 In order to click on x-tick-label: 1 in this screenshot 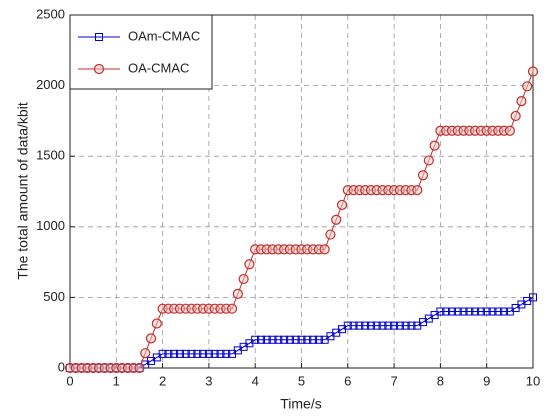, I will do `click(116, 380)`.